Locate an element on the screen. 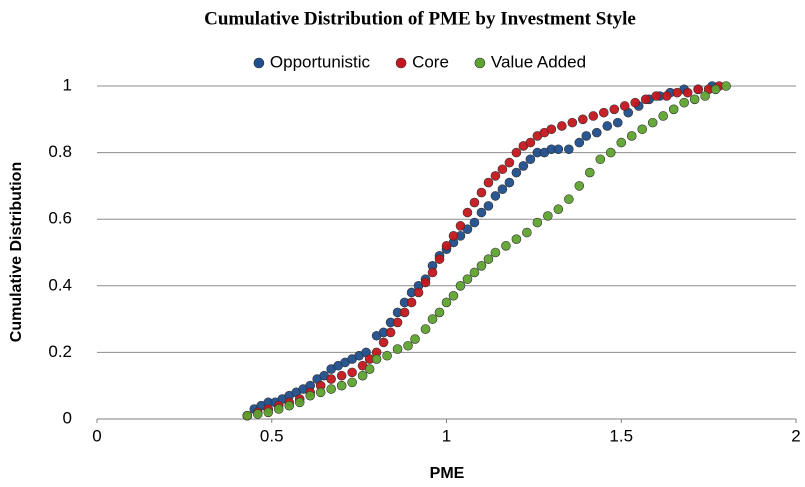  y-tick-label: 0.4 is located at coordinates (60, 284).